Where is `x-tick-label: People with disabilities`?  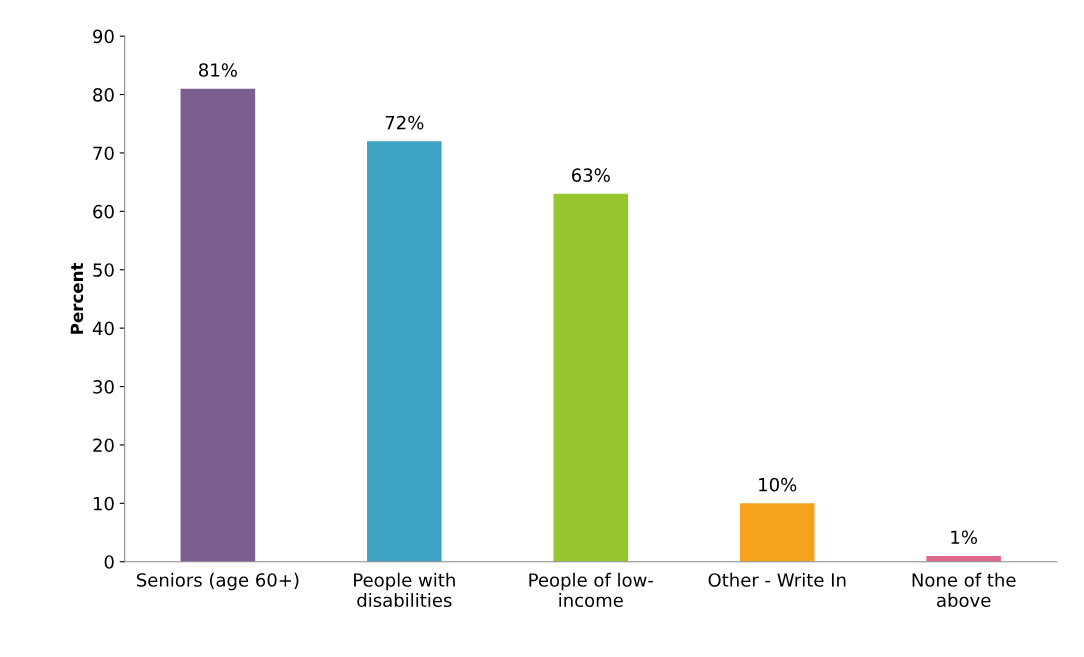
x-tick-label: People with disabilities is located at coordinates (404, 590).